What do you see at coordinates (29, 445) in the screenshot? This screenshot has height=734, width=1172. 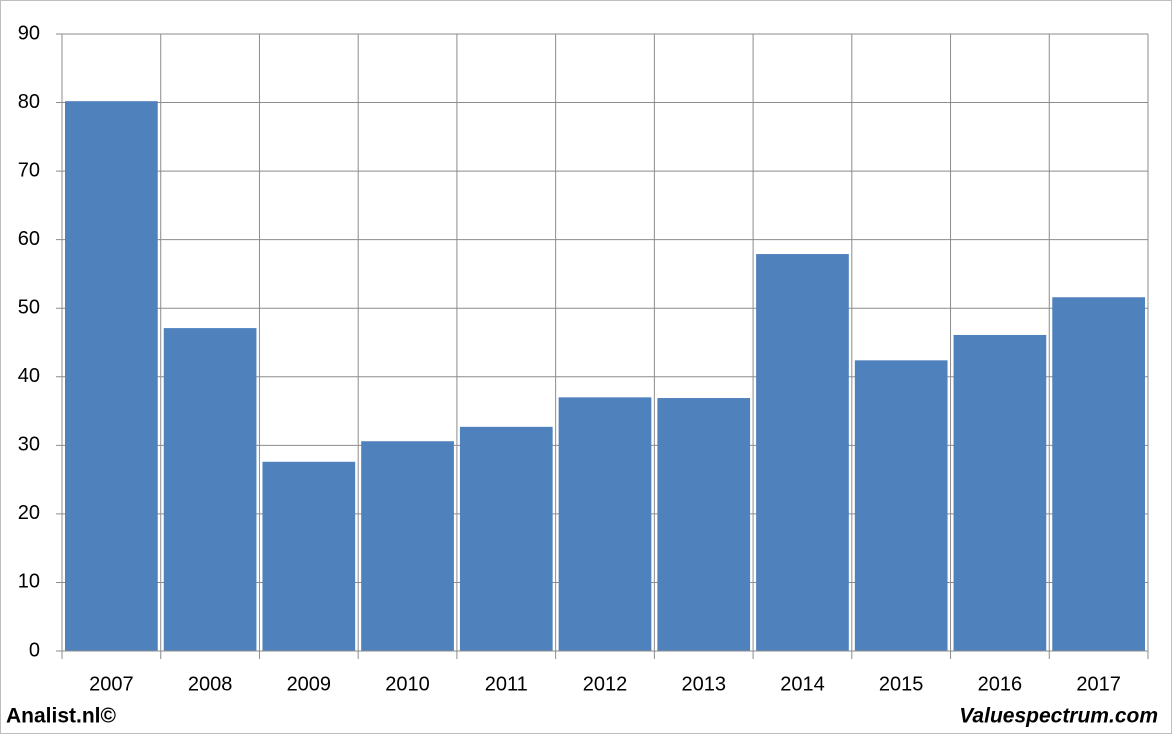 I see `y-tick-label: 30` at bounding box center [29, 445].